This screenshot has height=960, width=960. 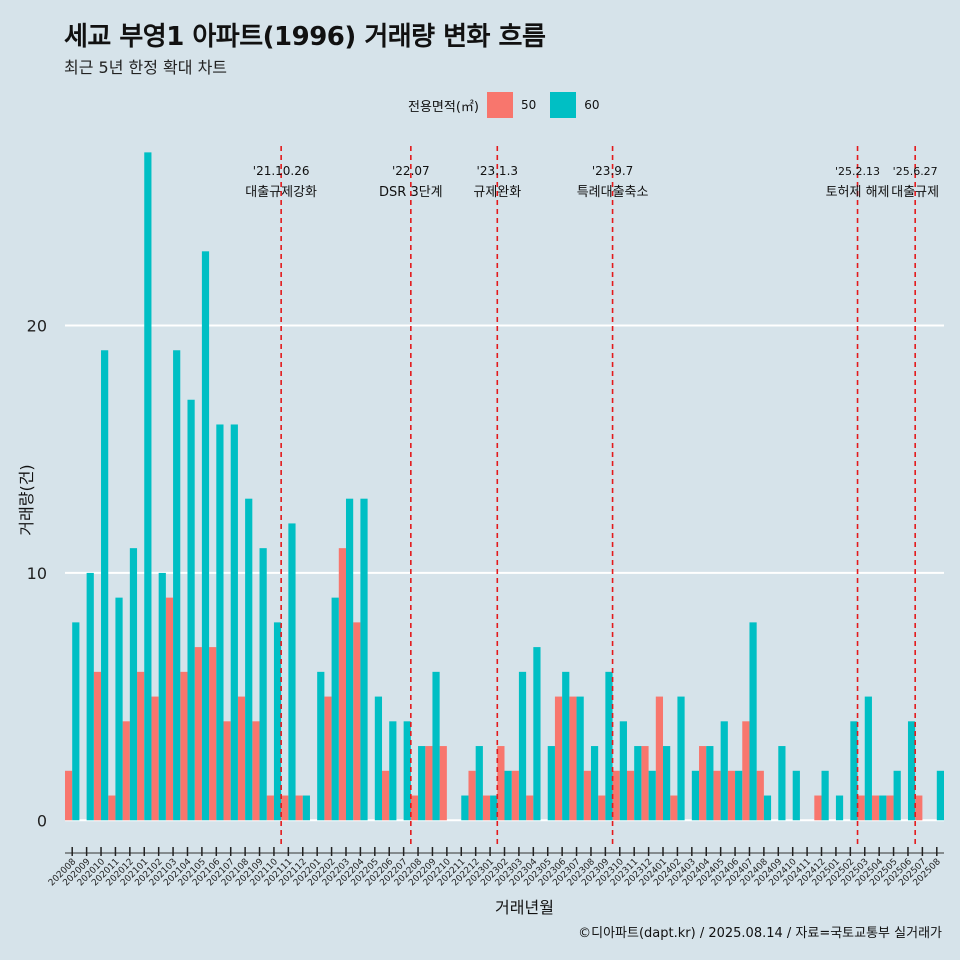 I want to click on event-label-3: 특례대출축소, so click(x=613, y=192).